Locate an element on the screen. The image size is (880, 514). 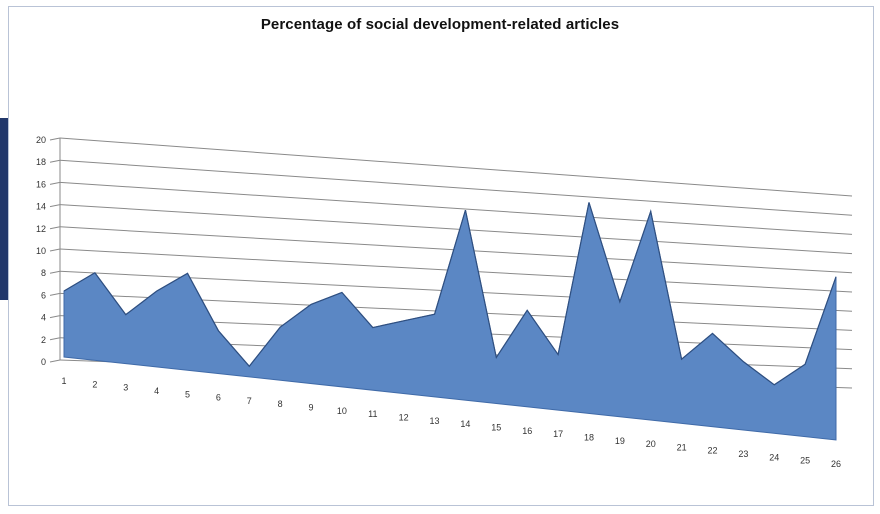
x-tick-label: 25 is located at coordinates (805, 461).